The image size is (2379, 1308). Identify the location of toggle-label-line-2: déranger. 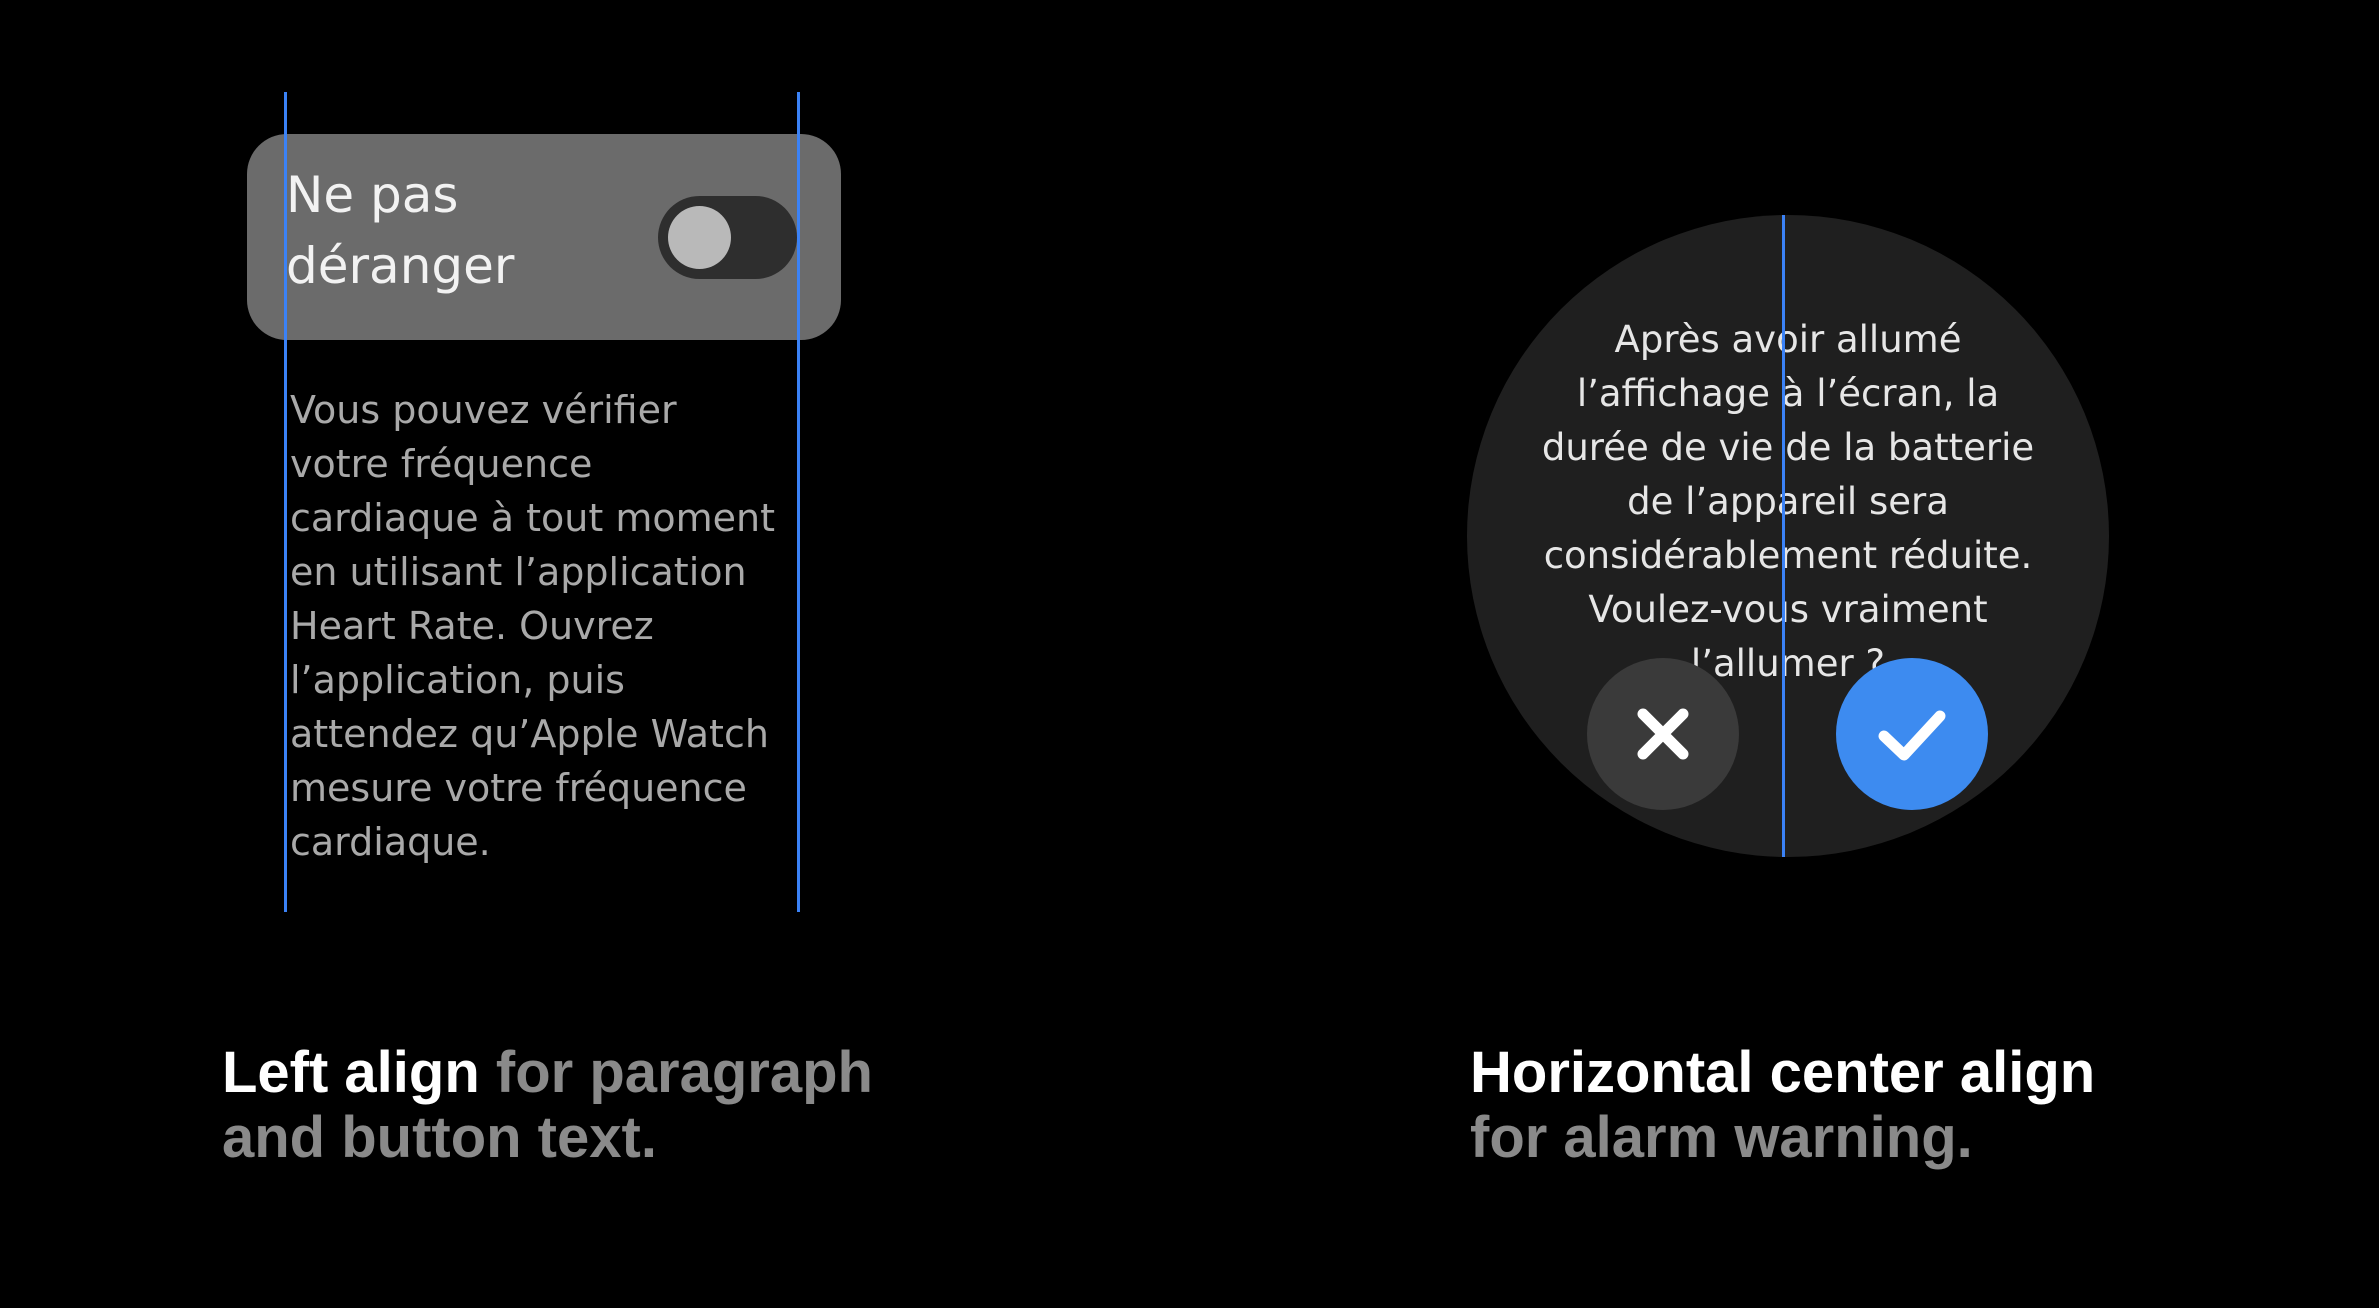
(400, 266).